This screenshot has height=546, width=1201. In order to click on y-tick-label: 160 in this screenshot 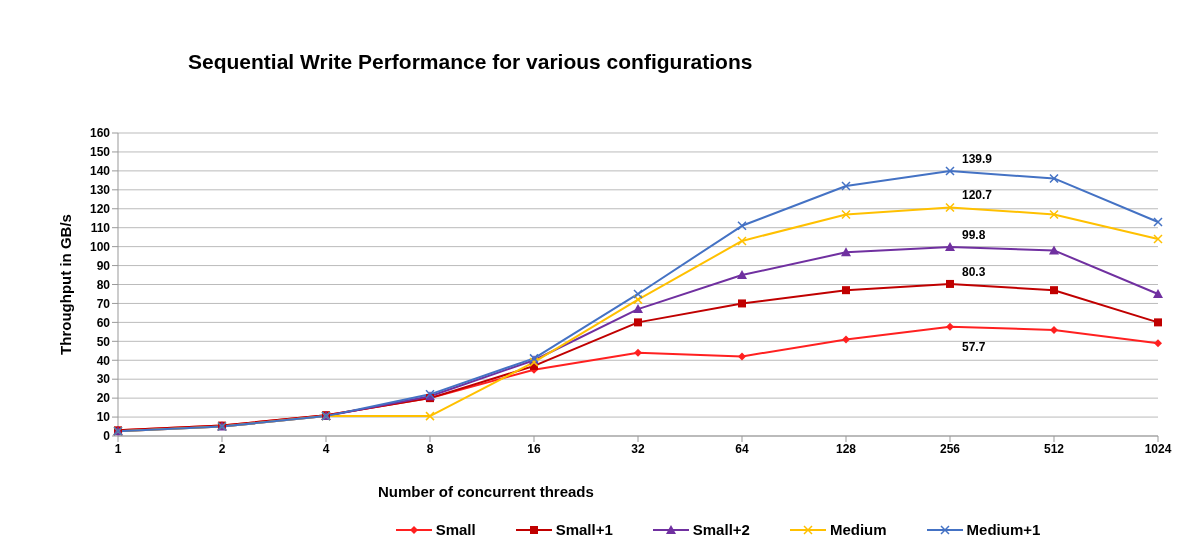, I will do `click(100, 133)`.